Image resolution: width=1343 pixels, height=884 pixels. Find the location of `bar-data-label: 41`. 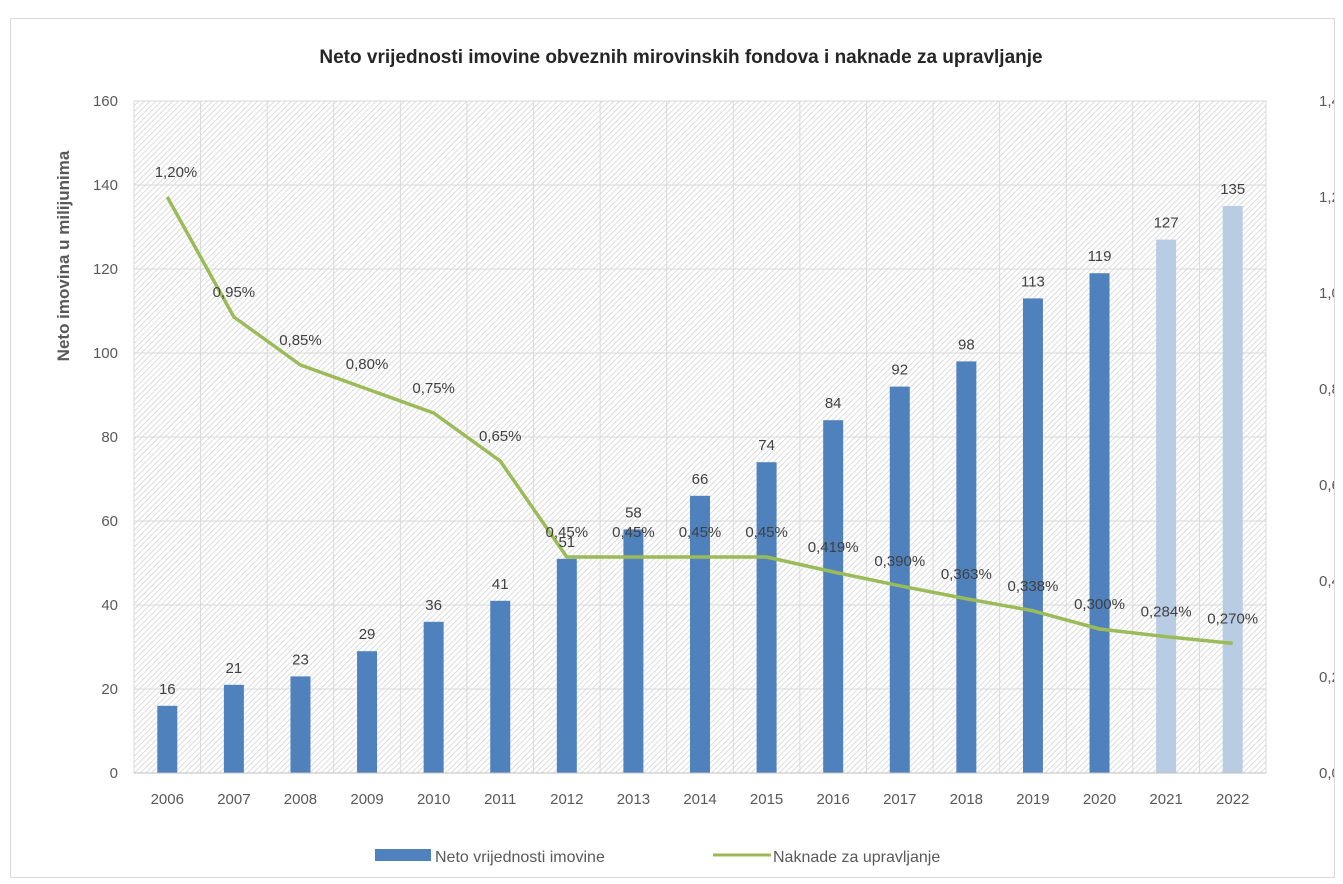

bar-data-label: 41 is located at coordinates (500, 584).